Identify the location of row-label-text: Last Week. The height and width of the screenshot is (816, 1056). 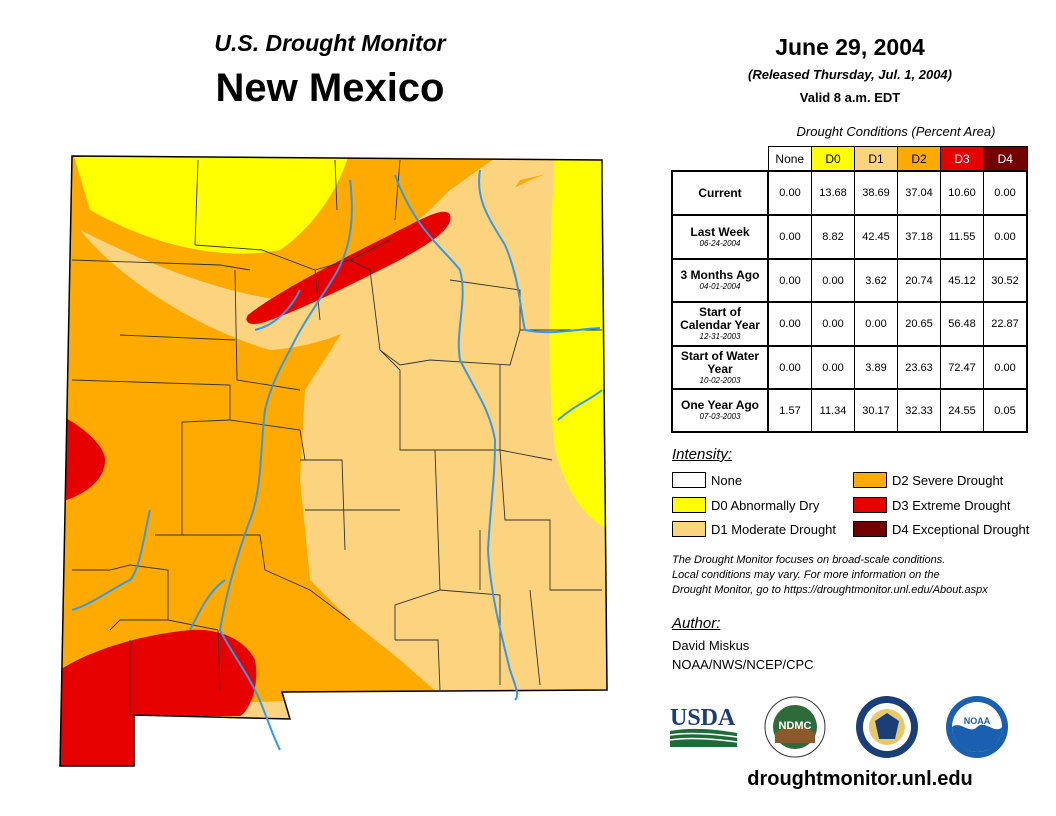
(720, 231).